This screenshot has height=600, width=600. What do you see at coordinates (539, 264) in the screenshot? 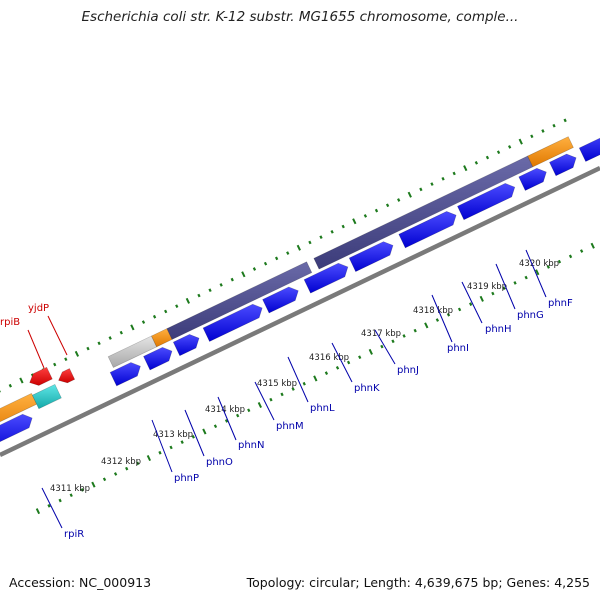
I see `scale-label: 4320 kbp` at bounding box center [539, 264].